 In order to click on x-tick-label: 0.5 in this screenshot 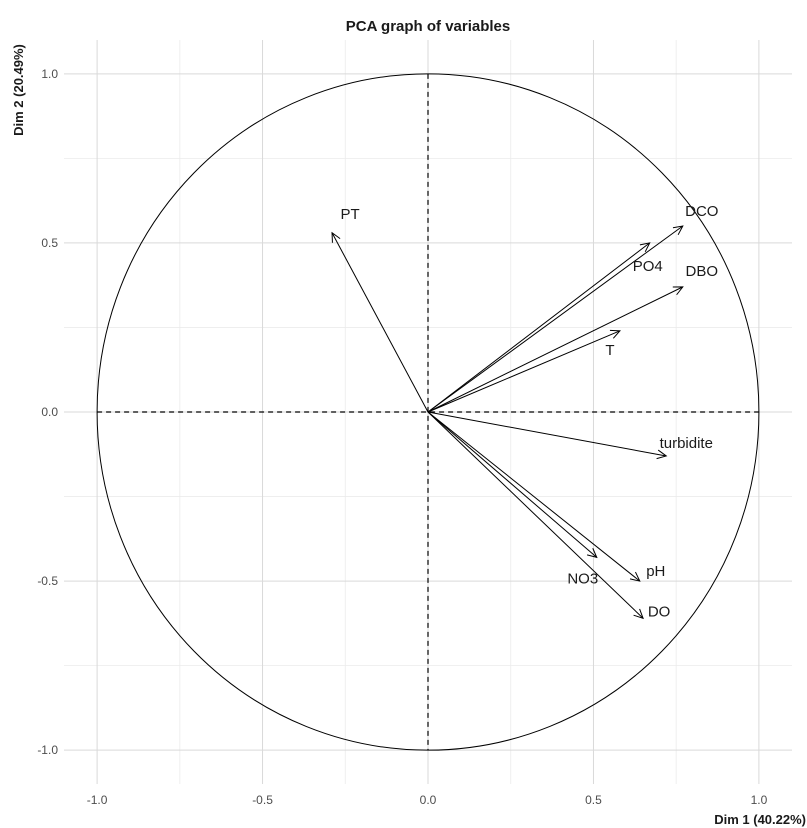, I will do `click(593, 800)`.